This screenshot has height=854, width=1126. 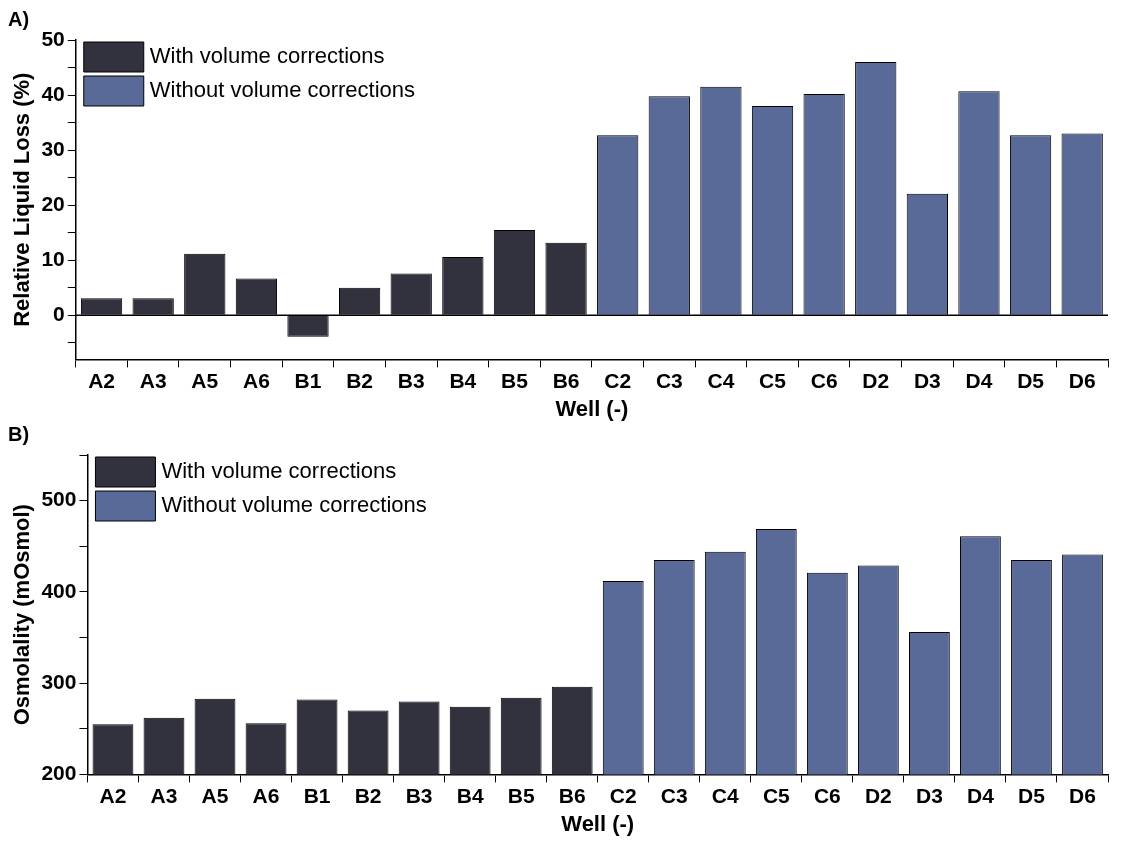 I want to click on chart-title: A), so click(x=19, y=18).